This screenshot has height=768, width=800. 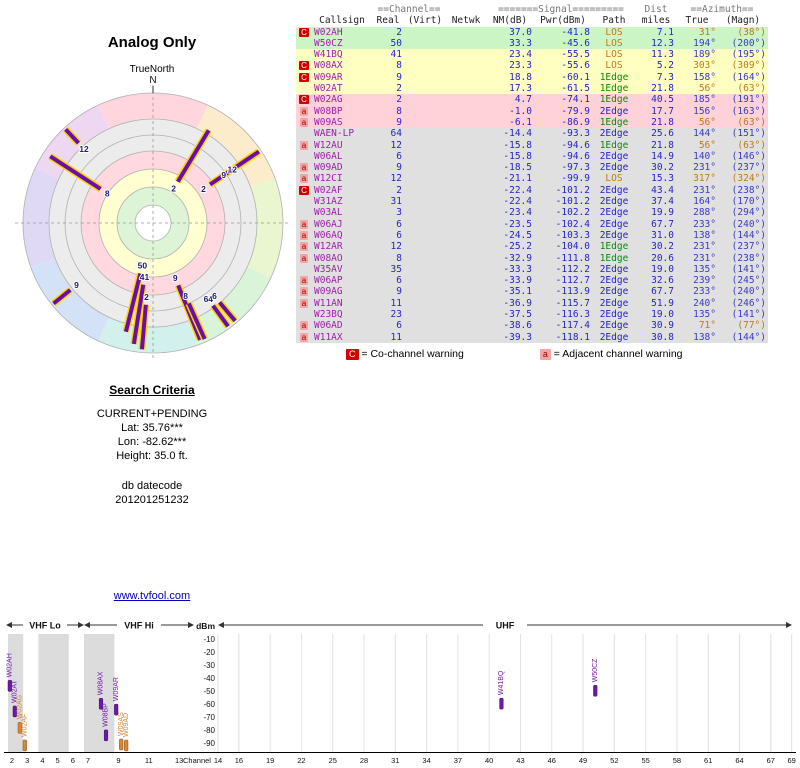 What do you see at coordinates (532, 247) in the screenshot?
I see `table-row: a W12AR 12 -25.2 -104.0 1Edge 30.2 231° (237°)` at bounding box center [532, 247].